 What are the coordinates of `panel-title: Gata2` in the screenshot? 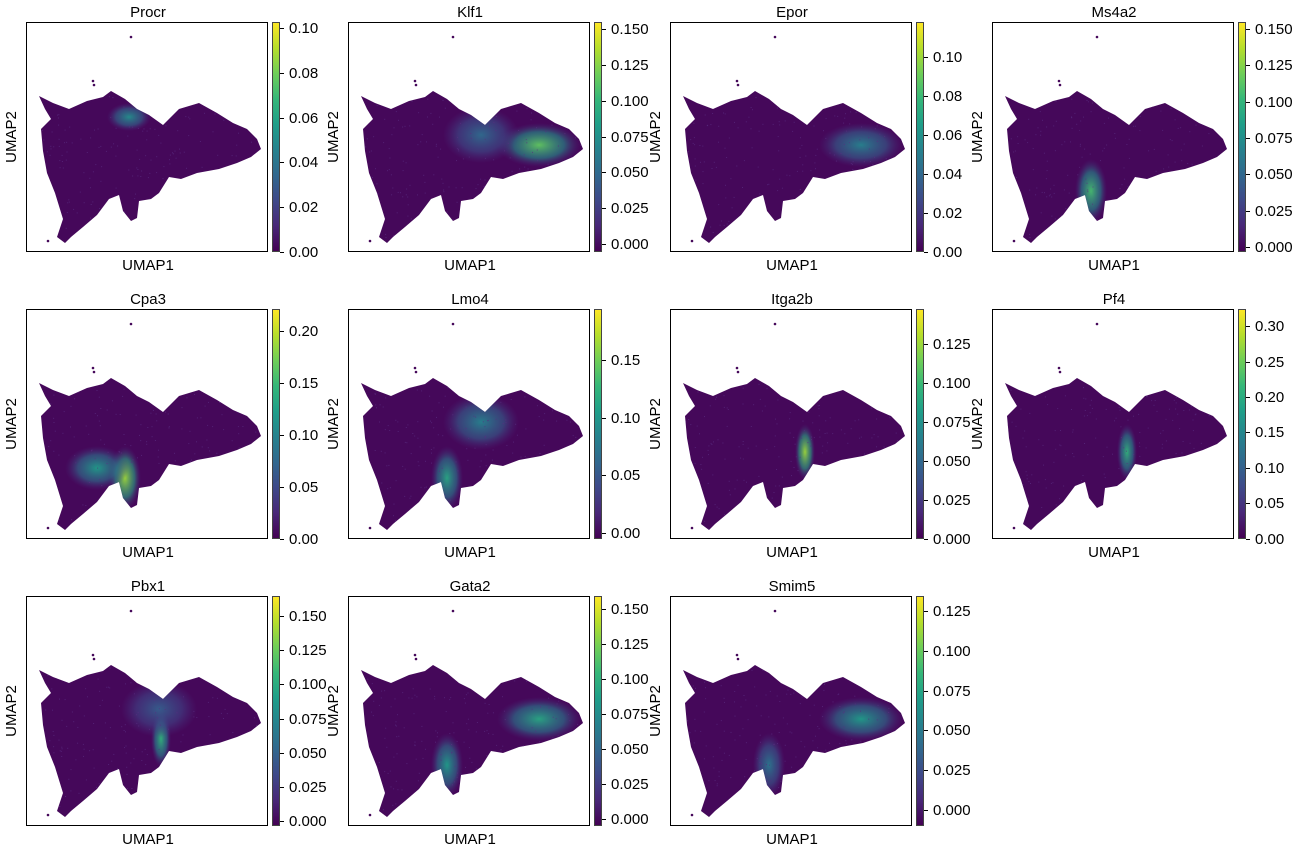 It's located at (470, 586).